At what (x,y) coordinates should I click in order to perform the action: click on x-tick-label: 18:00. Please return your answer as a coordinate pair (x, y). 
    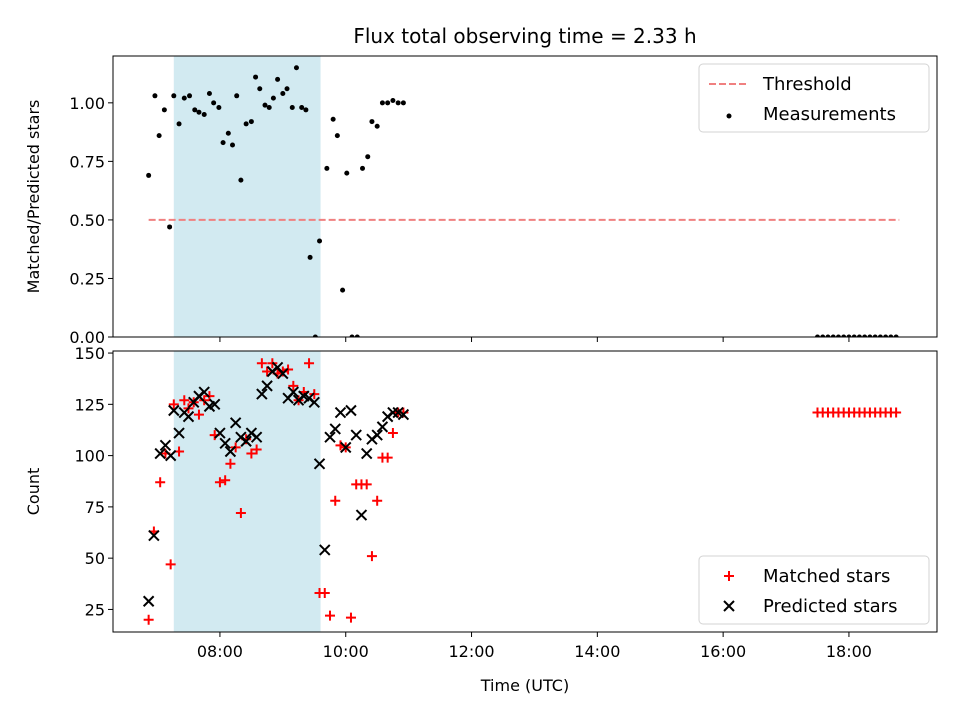
    Looking at the image, I should click on (849, 651).